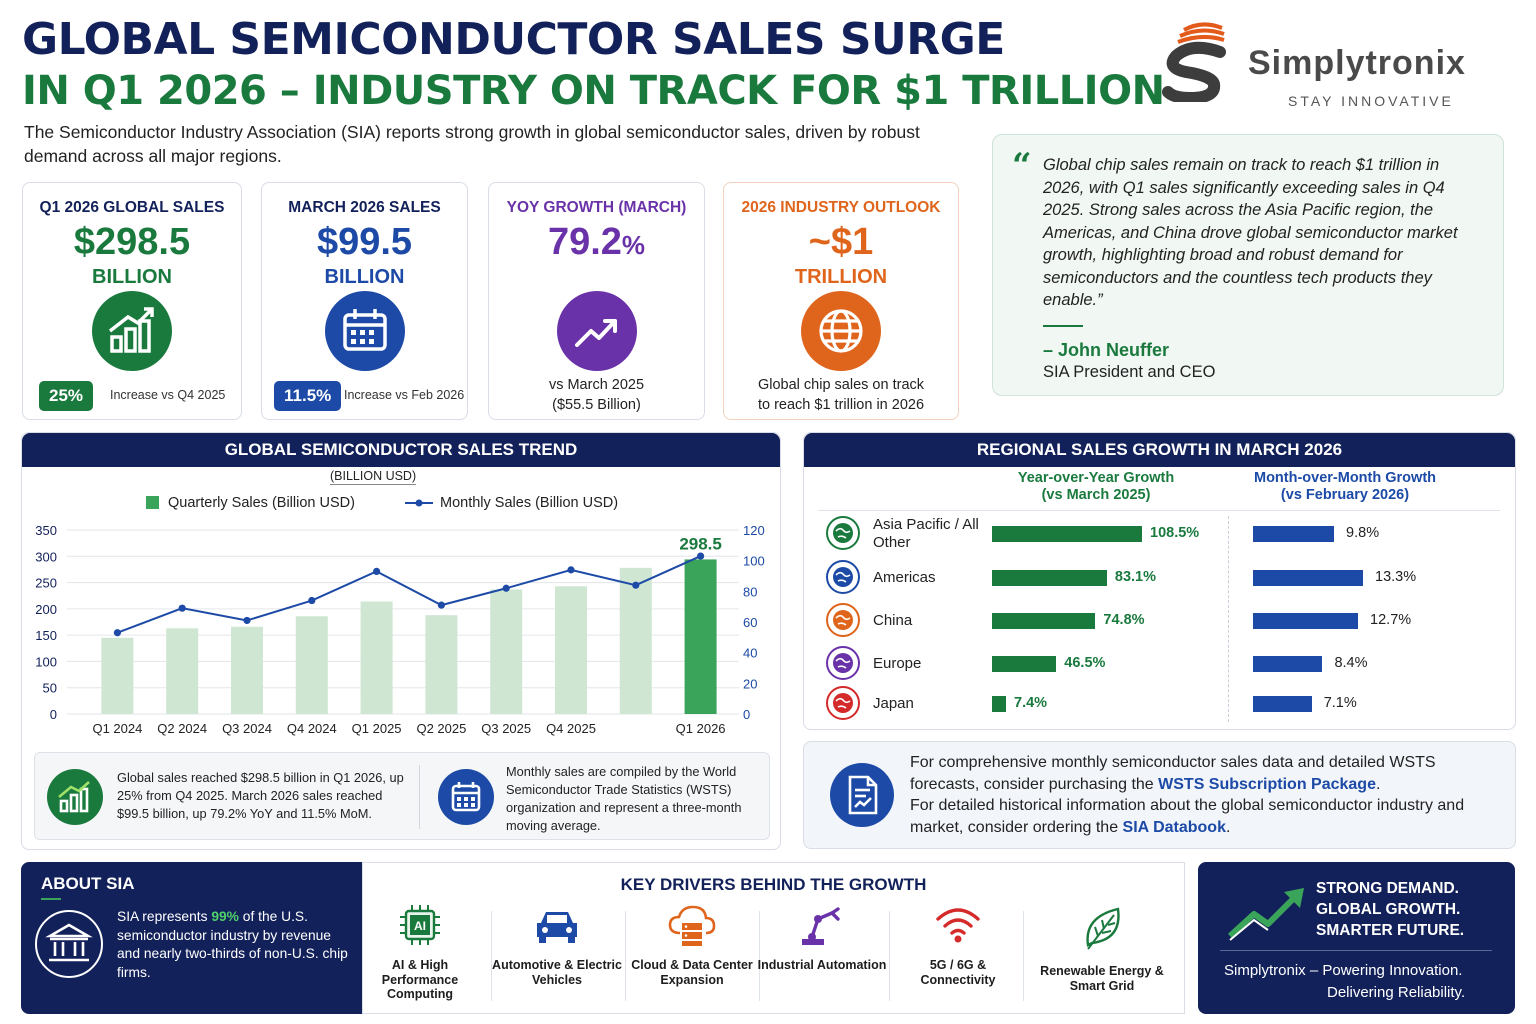 The width and height of the screenshot is (1536, 1024). I want to click on region-name: Americas, so click(904, 577).